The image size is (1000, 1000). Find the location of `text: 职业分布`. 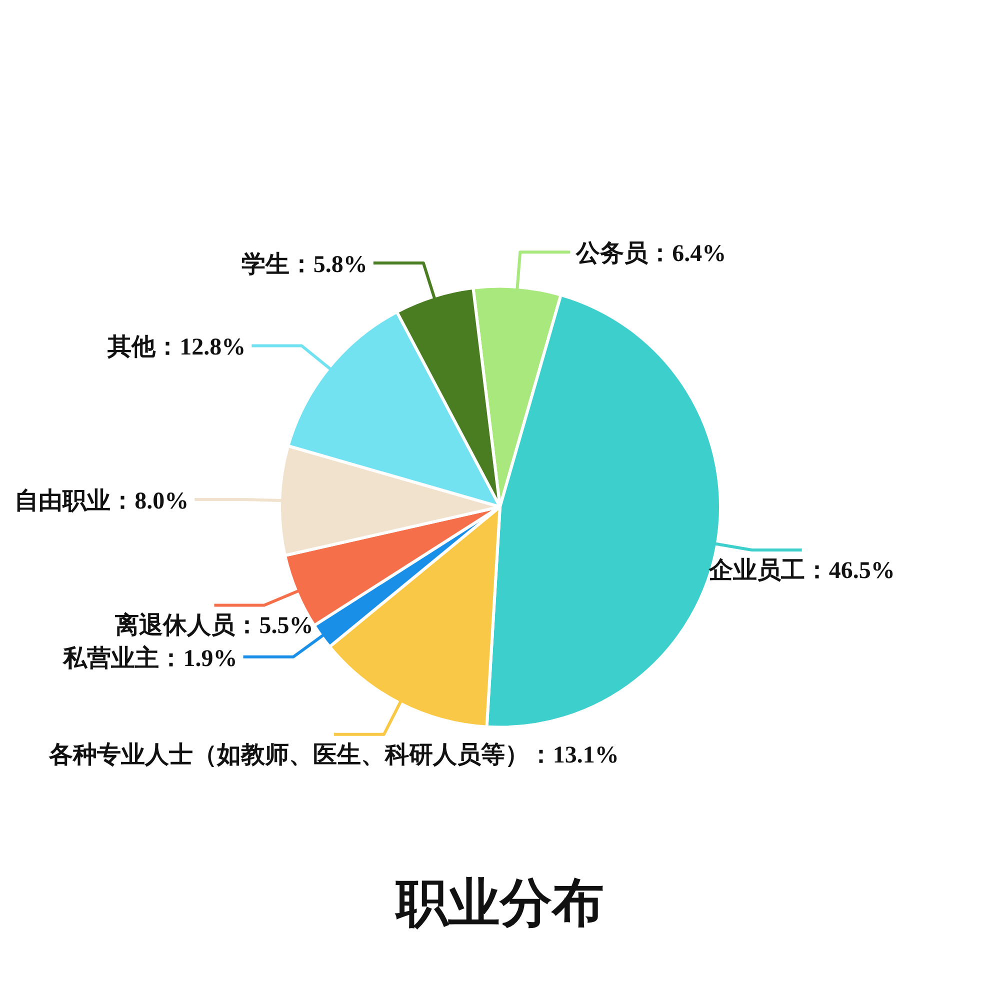

text: 职业分布 is located at coordinates (499, 903).